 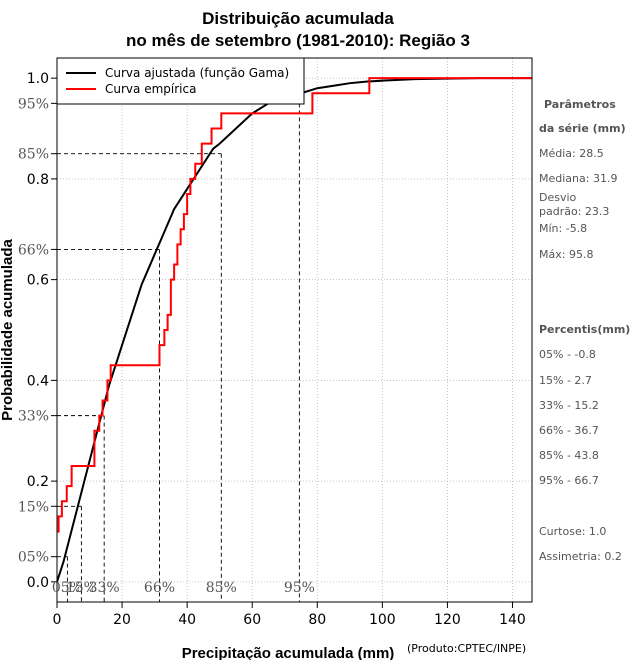 What do you see at coordinates (299, 588) in the screenshot?
I see `x-percentile-label: 95%` at bounding box center [299, 588].